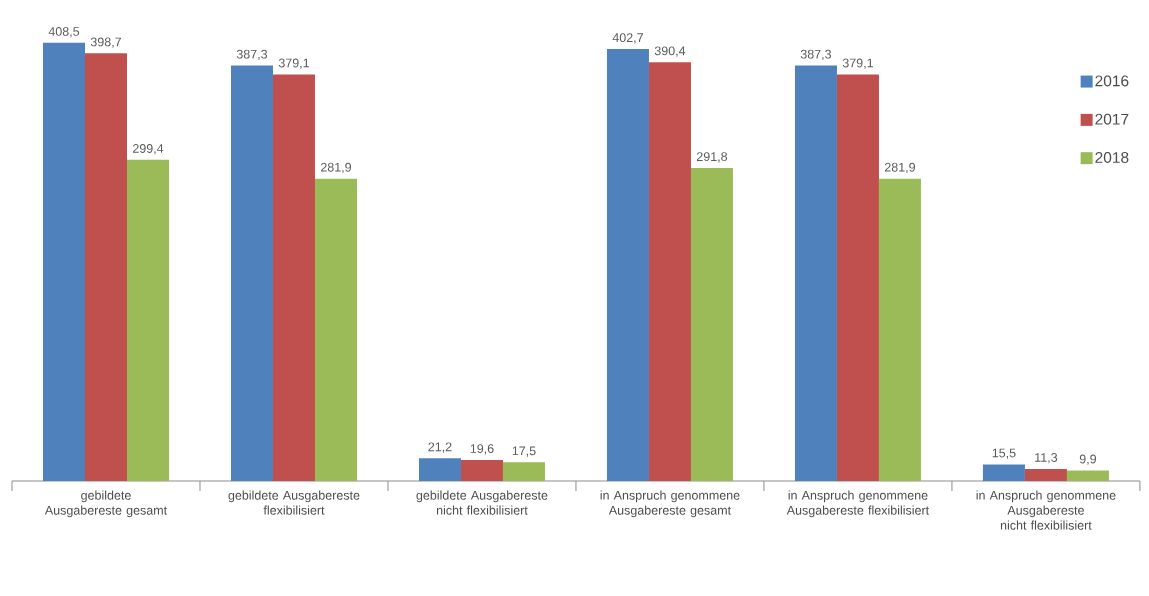 The image size is (1149, 596). I want to click on data-label: 9,9, so click(1088, 459).